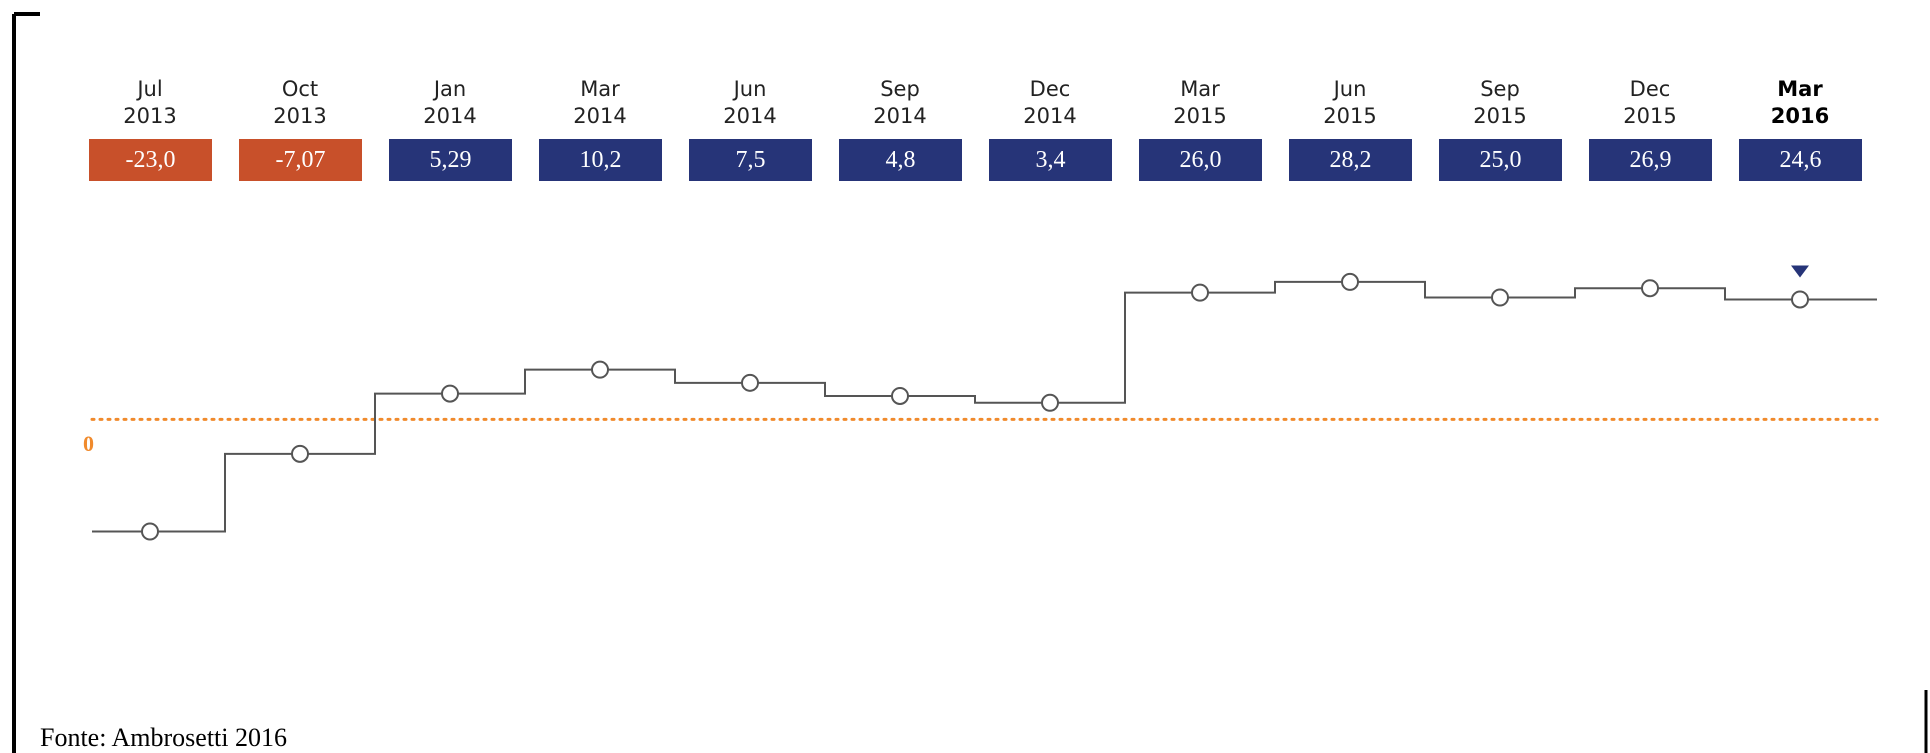  I want to click on value-label: 5,29, so click(450, 160).